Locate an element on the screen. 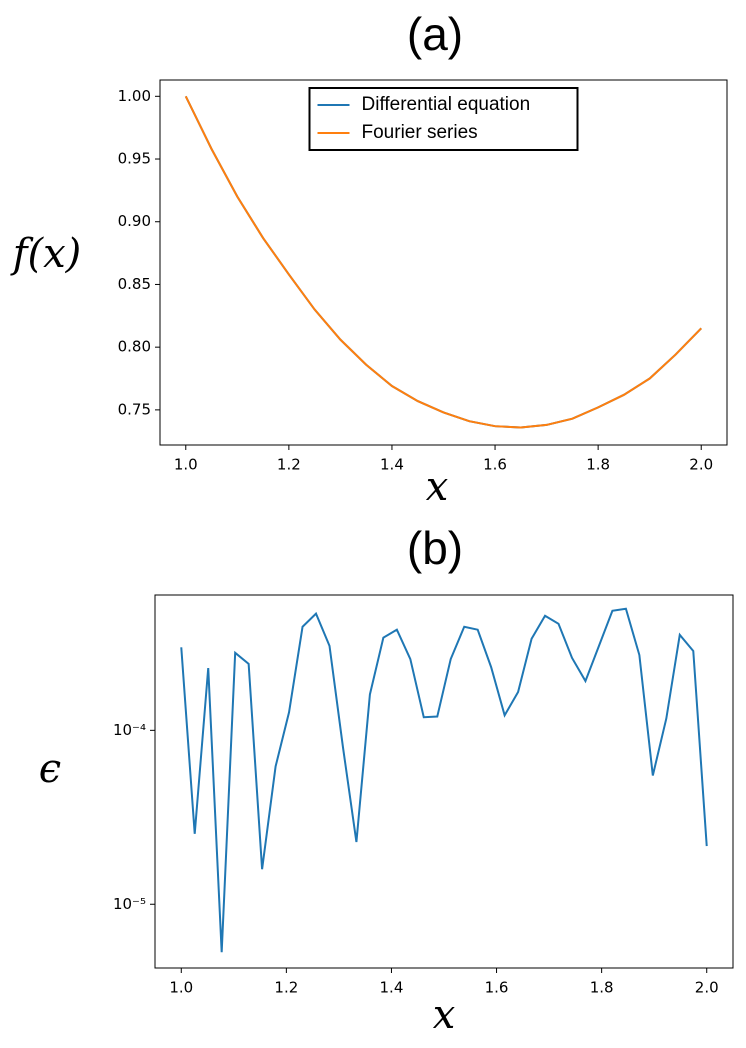 This screenshot has width=746, height=1048. y-tick-label: 0.85 is located at coordinates (134, 284).